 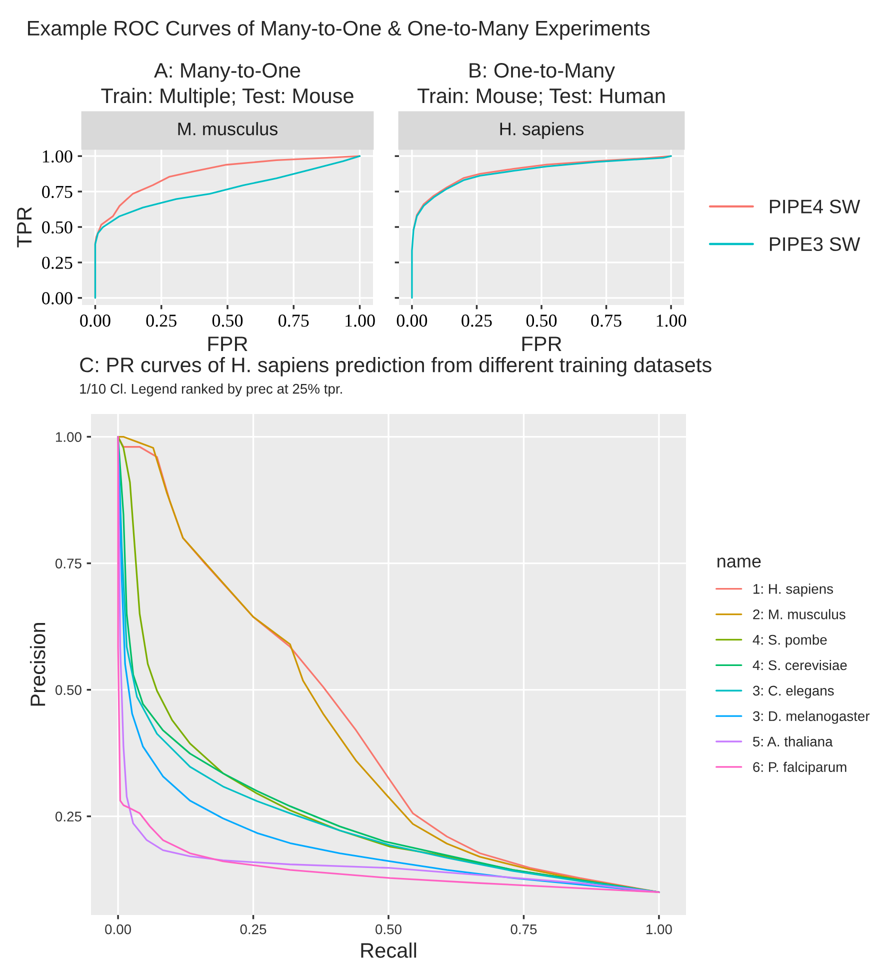 I want to click on line-series, so click(x=227, y=227).